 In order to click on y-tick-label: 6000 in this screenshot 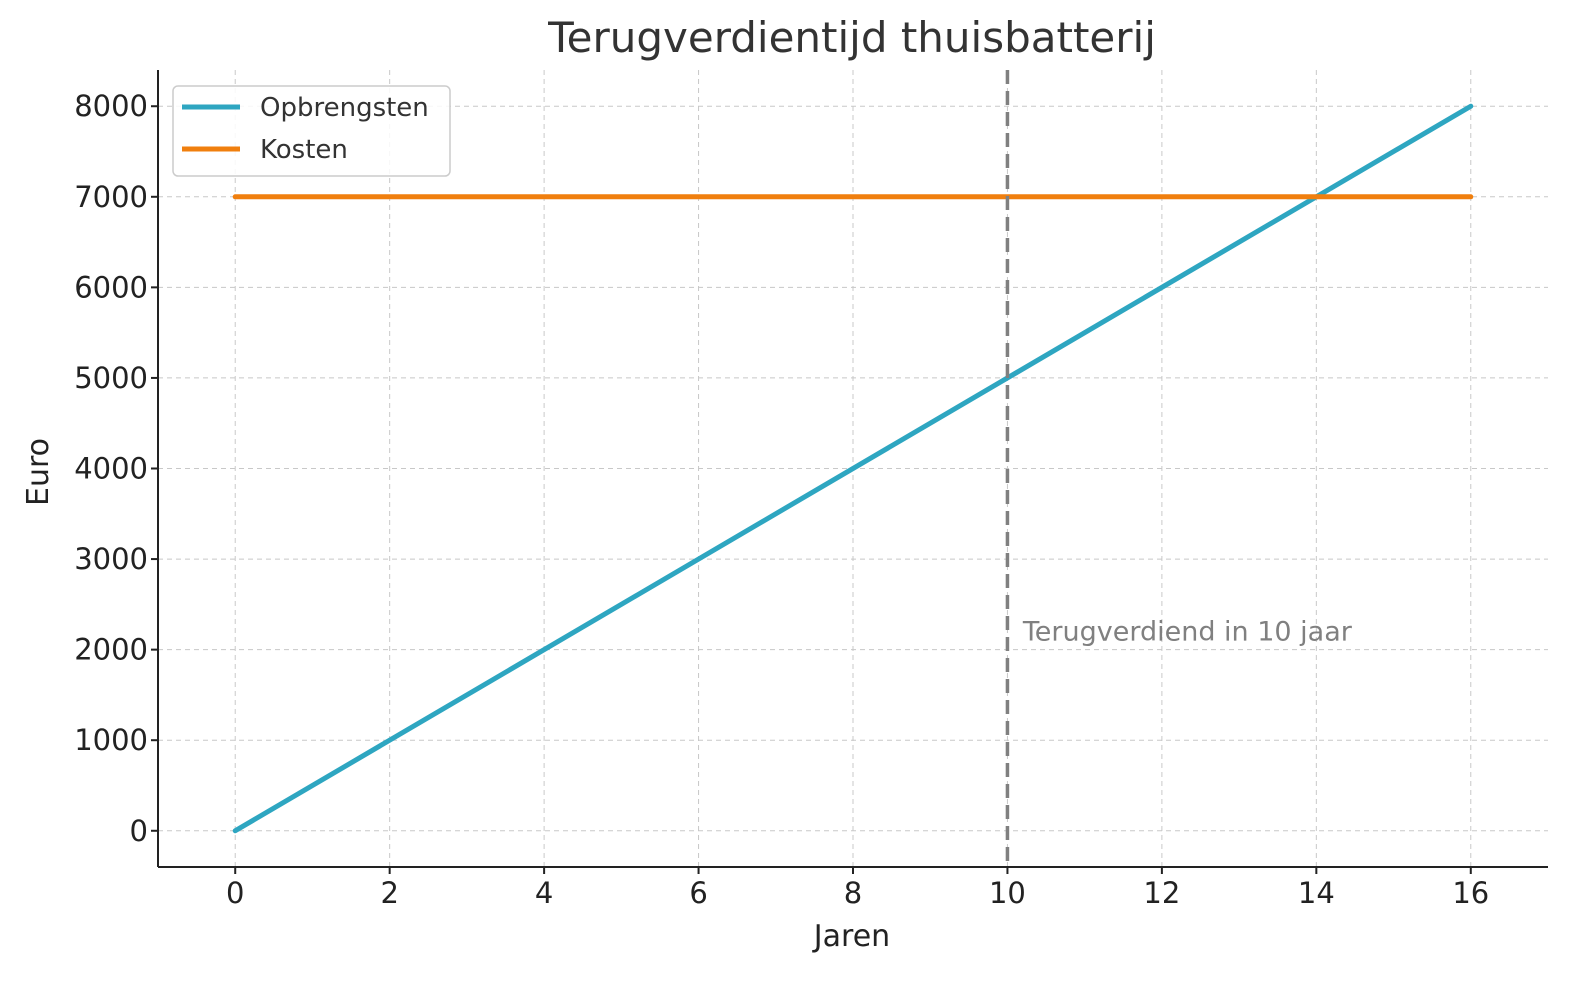, I will do `click(111, 287)`.